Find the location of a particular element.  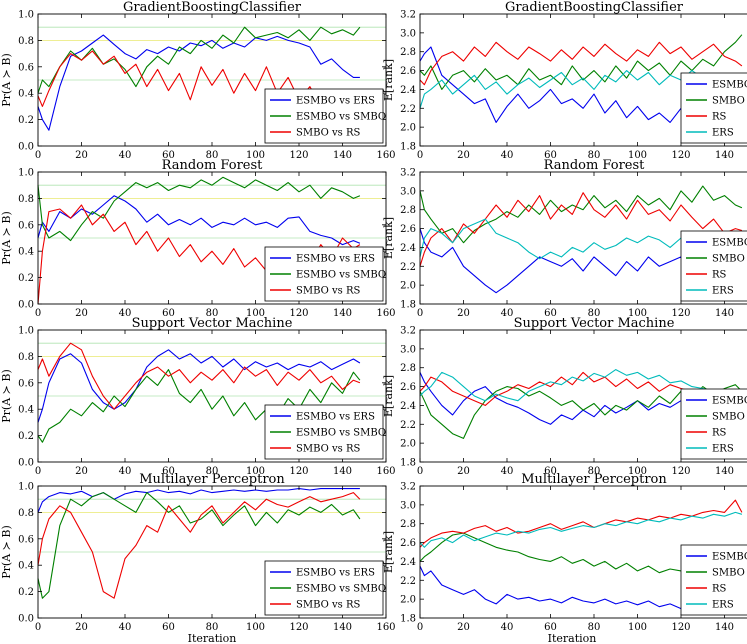

chart-title: Multilayer Perceptron is located at coordinates (594, 479).